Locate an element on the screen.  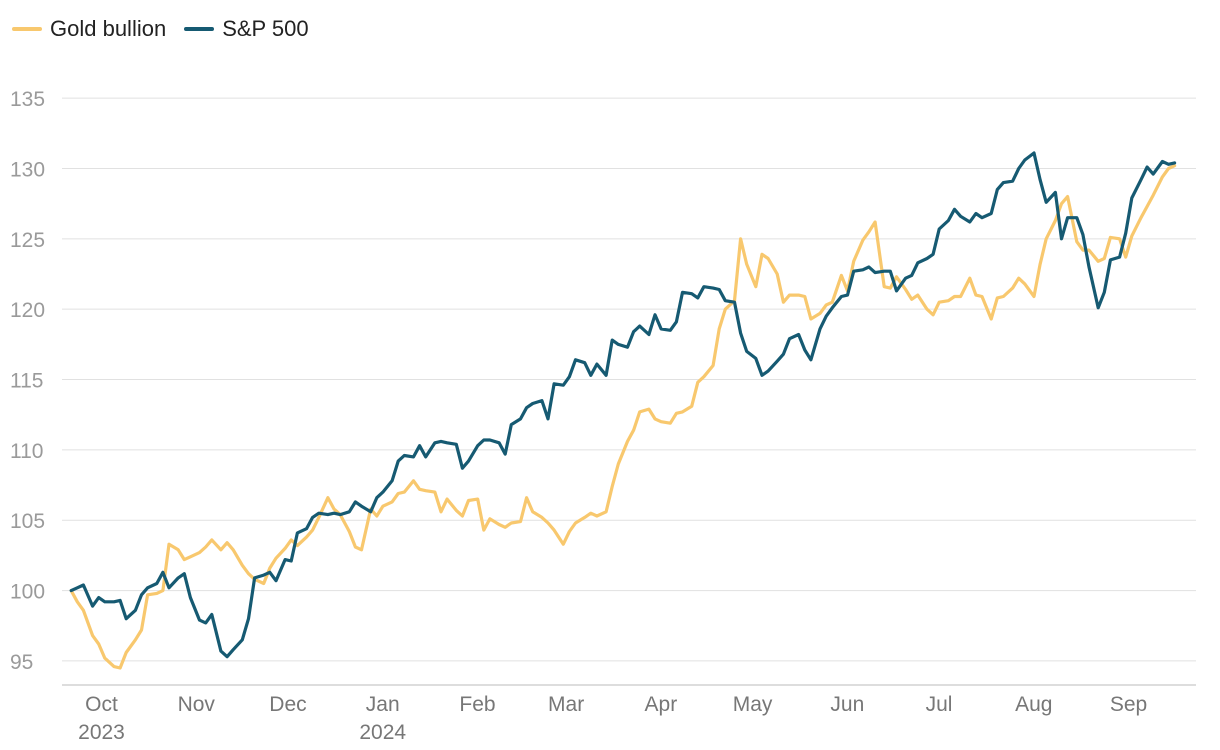
y-tick-label-130: 130 is located at coordinates (27, 169).